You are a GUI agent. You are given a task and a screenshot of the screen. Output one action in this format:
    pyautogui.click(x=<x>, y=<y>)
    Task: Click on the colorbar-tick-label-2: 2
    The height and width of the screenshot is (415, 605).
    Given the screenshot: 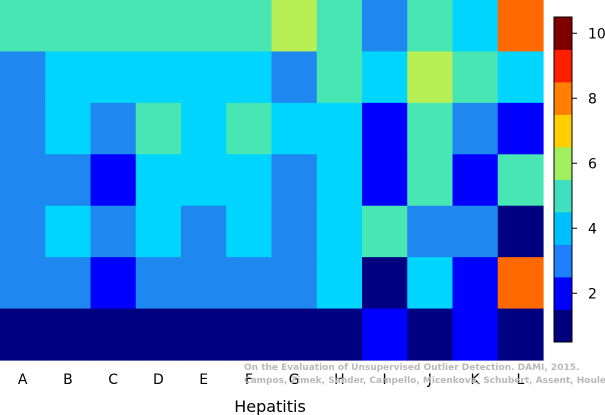 What is the action you would take?
    pyautogui.click(x=592, y=294)
    